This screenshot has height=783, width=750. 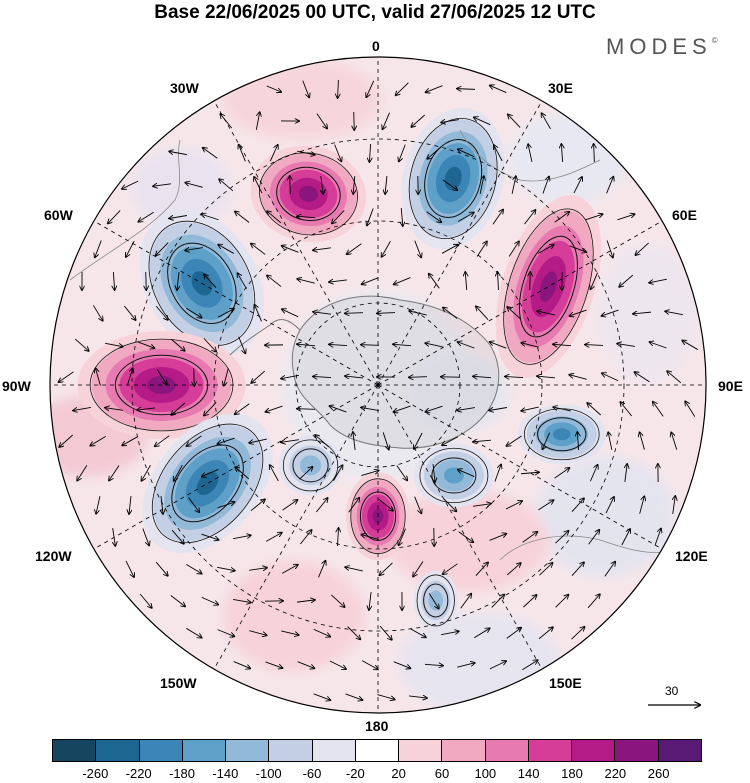 What do you see at coordinates (53, 556) in the screenshot?
I see `lon-label-120w: 120W` at bounding box center [53, 556].